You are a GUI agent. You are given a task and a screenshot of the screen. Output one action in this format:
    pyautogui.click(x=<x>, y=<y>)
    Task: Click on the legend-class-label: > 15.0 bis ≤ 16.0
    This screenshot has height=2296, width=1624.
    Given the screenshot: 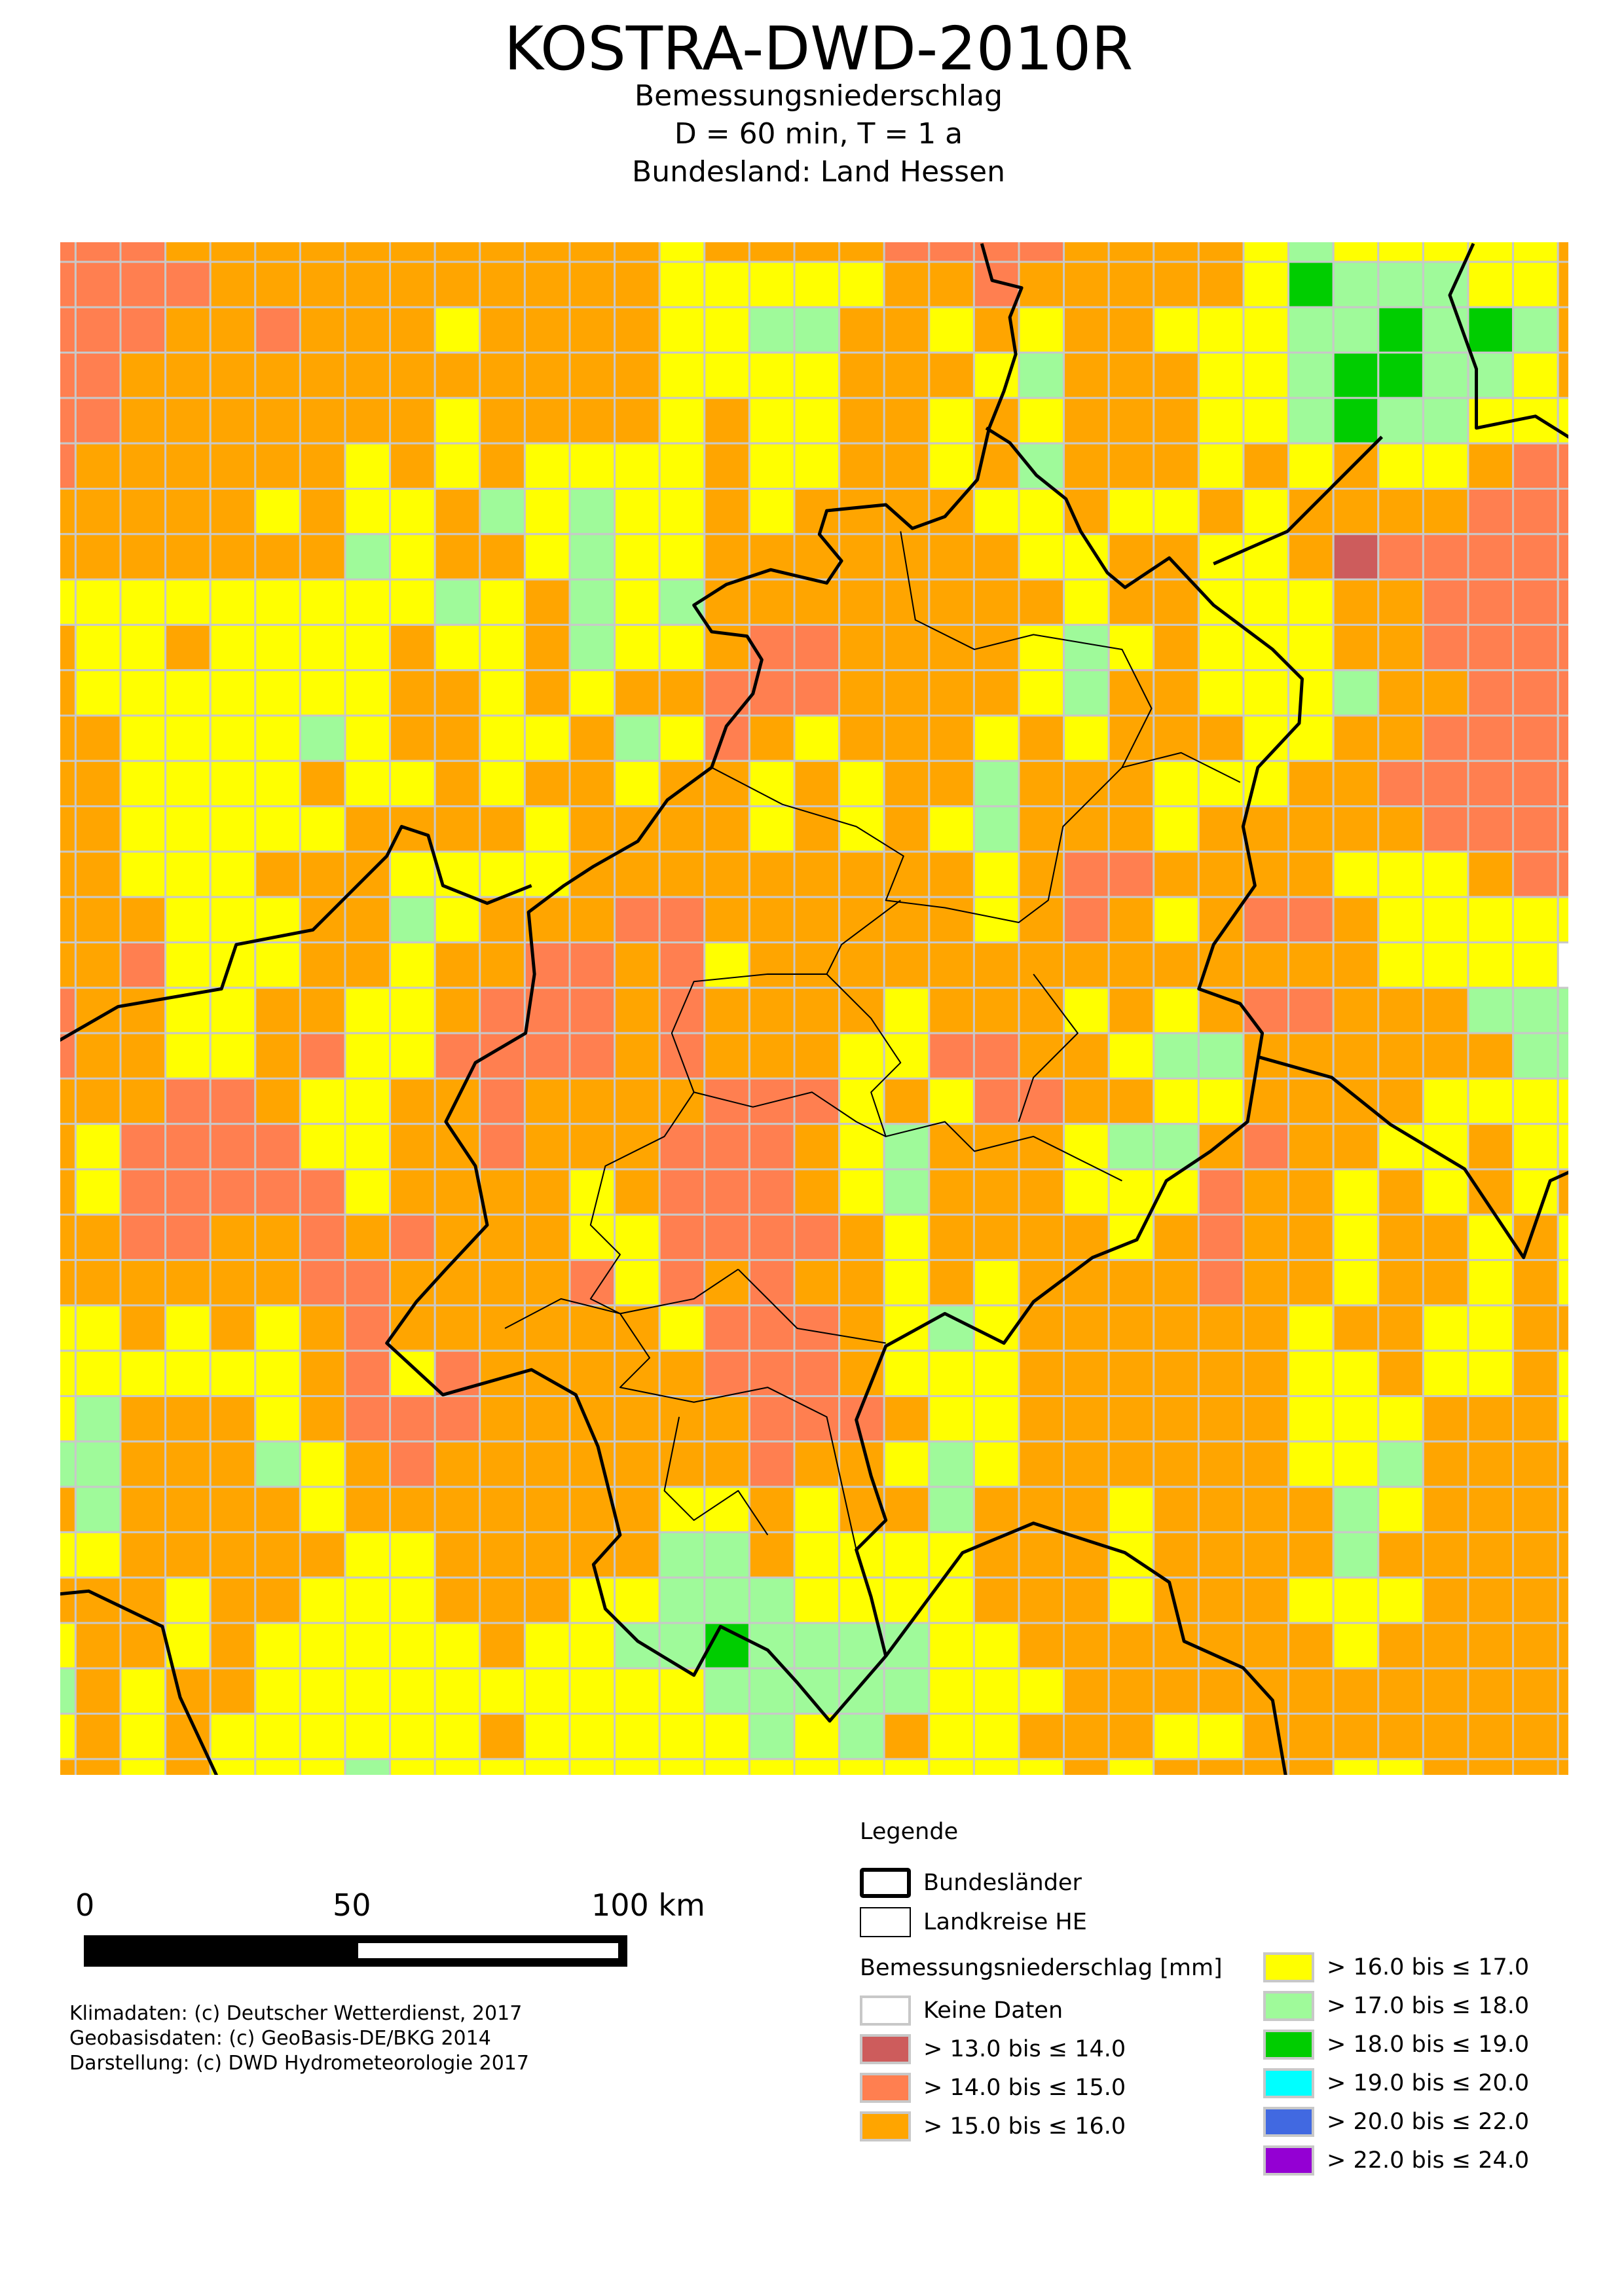 What is the action you would take?
    pyautogui.click(x=1024, y=2126)
    